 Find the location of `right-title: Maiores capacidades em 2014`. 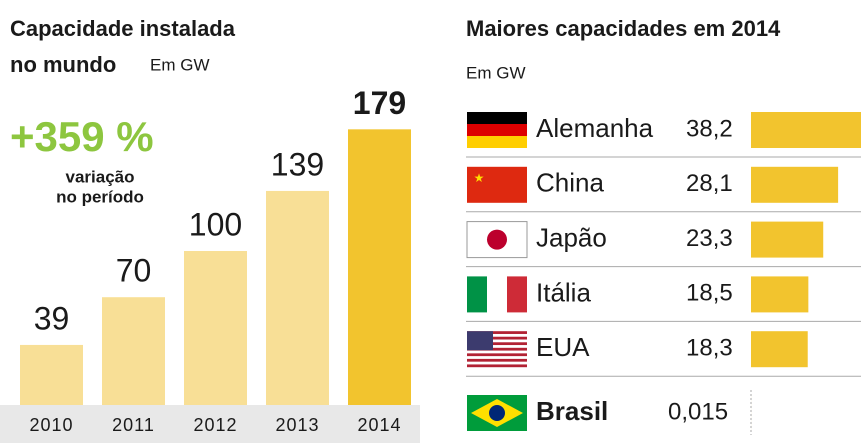

right-title: Maiores capacidades em 2014 is located at coordinates (623, 28).